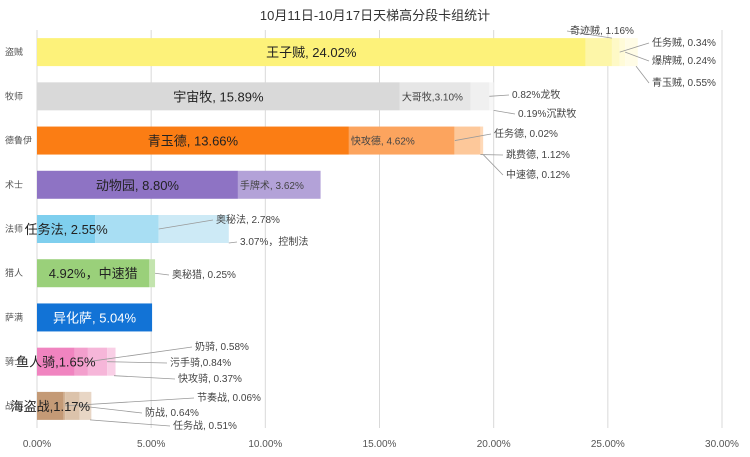  I want to click on category-label: 骑士, so click(14, 361).